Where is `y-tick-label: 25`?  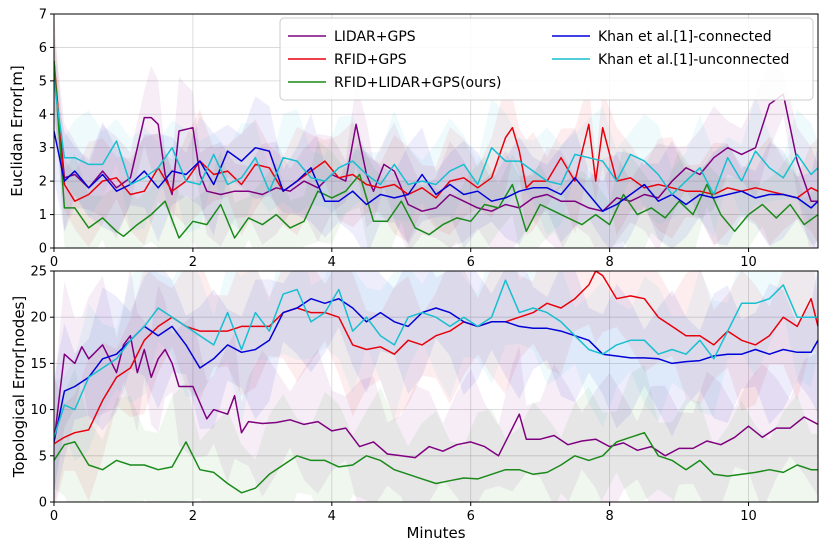
y-tick-label: 25 is located at coordinates (38, 272).